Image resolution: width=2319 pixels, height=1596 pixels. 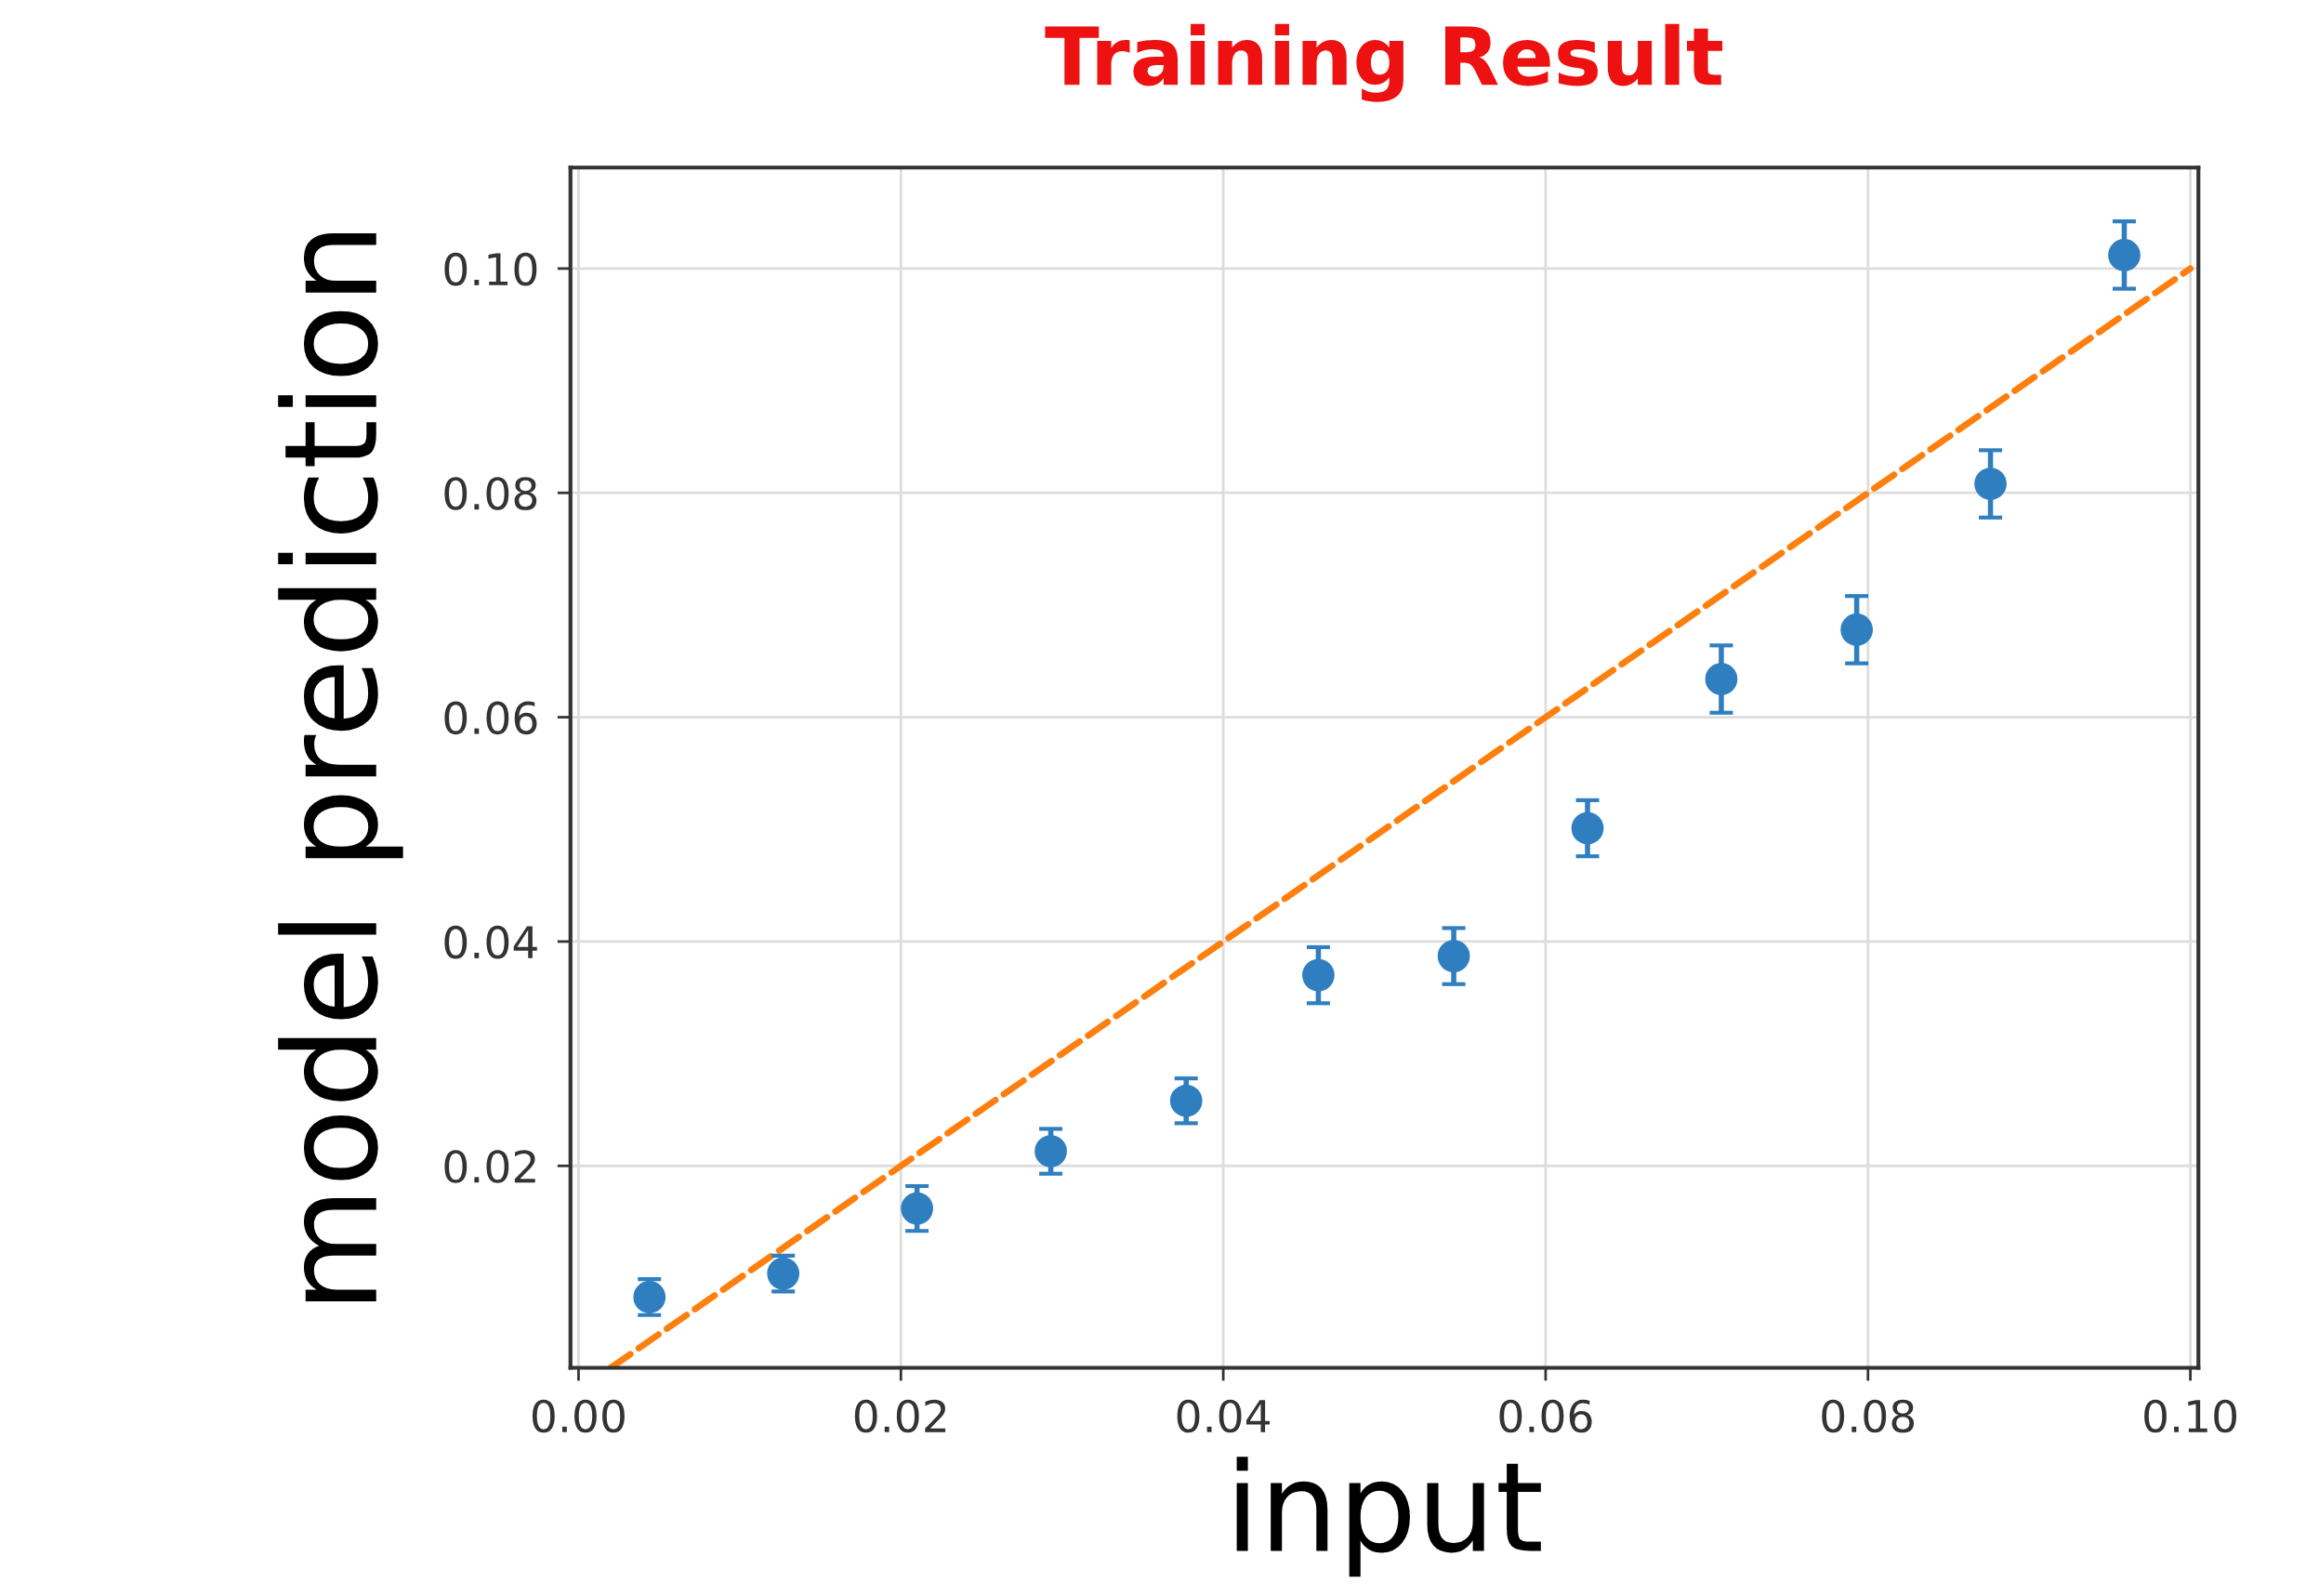 I want to click on x-tick-label: 0.10, so click(x=2191, y=1416).